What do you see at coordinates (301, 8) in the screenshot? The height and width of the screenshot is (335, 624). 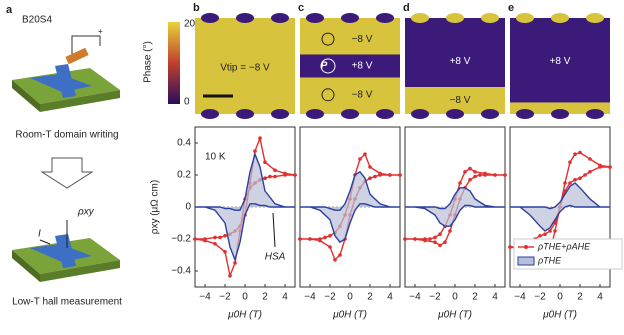 I see `panel-label: c` at bounding box center [301, 8].